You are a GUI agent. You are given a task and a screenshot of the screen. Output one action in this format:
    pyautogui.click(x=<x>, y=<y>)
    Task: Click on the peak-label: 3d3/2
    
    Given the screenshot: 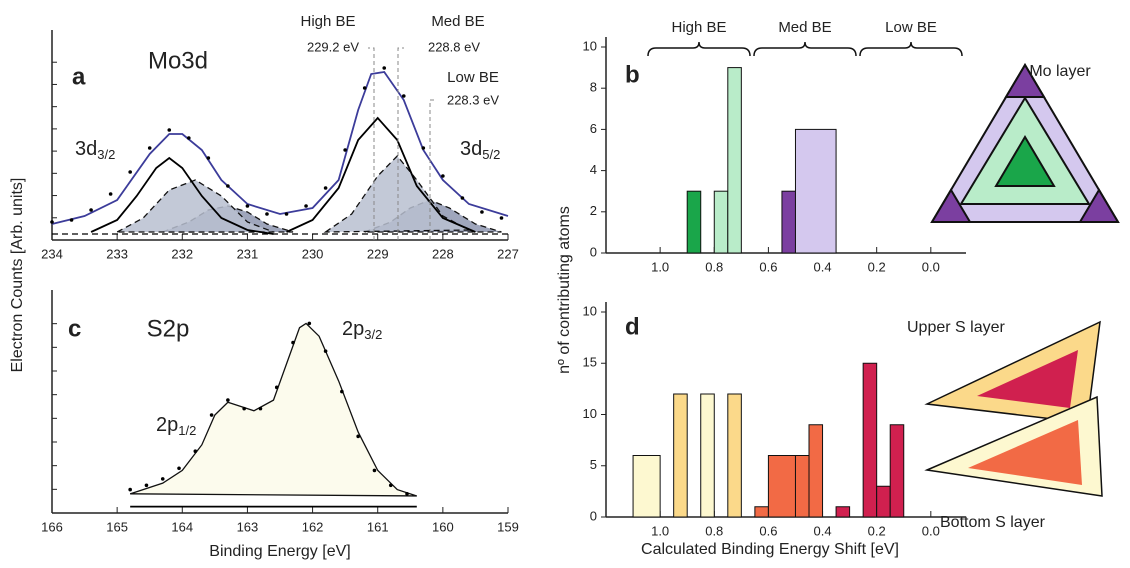 What is the action you would take?
    pyautogui.click(x=95, y=150)
    